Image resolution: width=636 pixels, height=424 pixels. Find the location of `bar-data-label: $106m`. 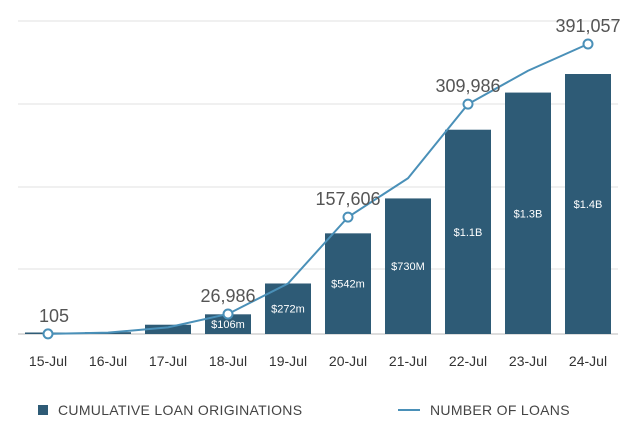

bar-data-label: $106m is located at coordinates (228, 325).